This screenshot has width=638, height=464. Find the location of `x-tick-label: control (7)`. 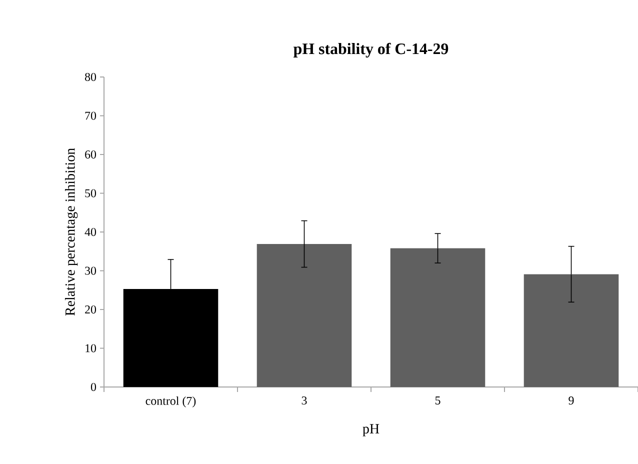

x-tick-label: control (7) is located at coordinates (171, 402).